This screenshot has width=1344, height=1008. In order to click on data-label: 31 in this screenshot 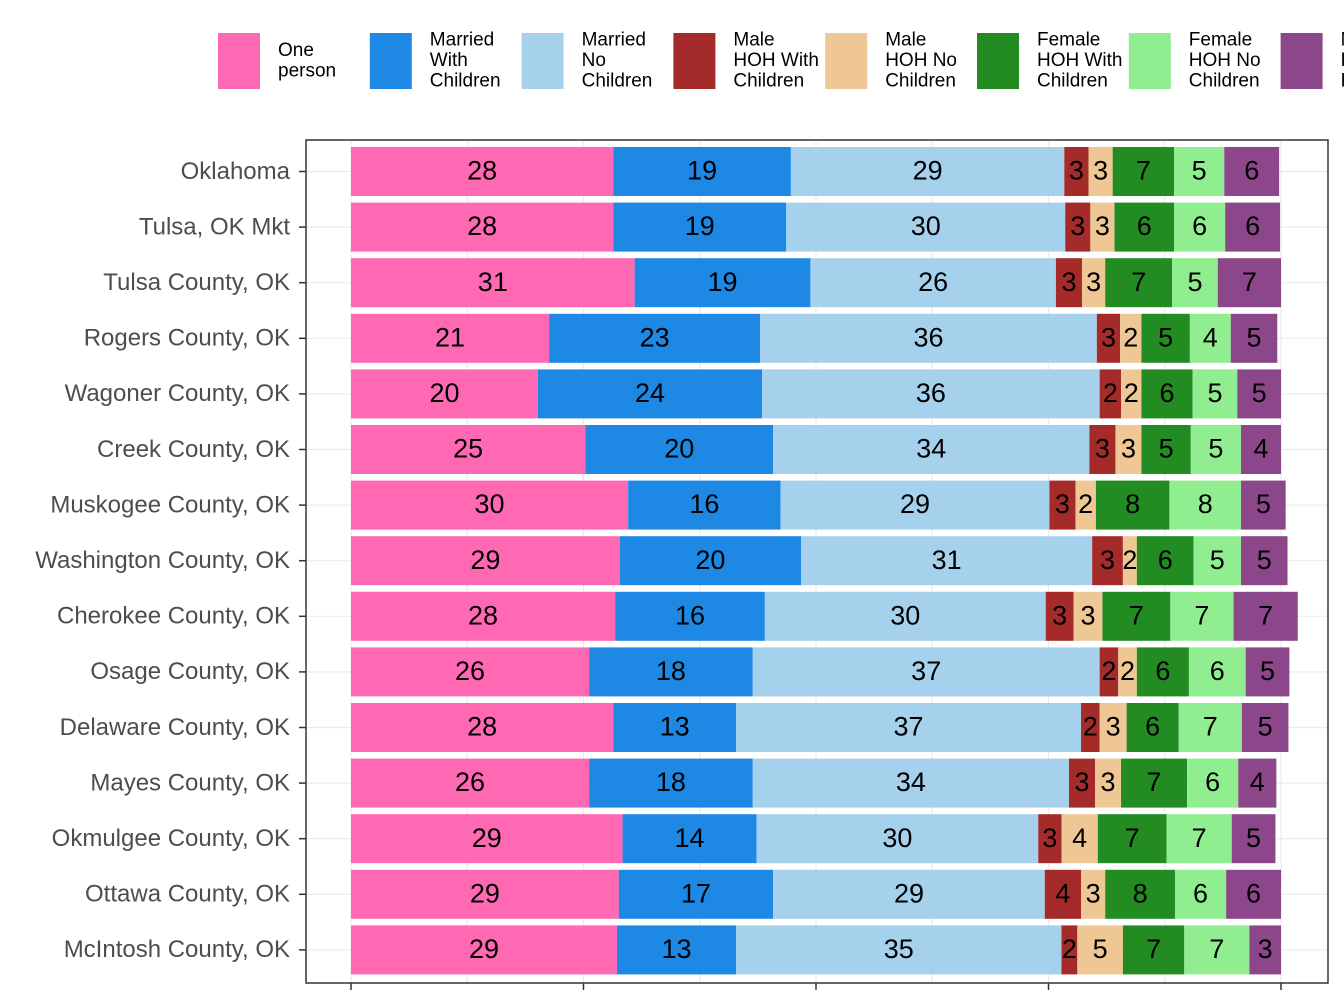, I will do `click(947, 560)`.